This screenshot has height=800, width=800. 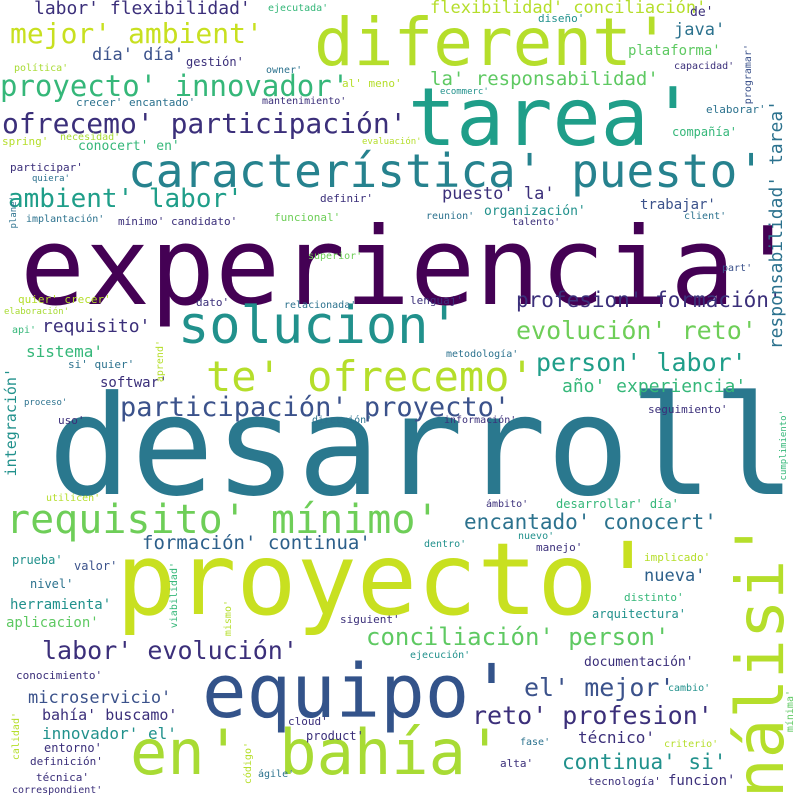 I want to click on word: integración', so click(x=11, y=422).